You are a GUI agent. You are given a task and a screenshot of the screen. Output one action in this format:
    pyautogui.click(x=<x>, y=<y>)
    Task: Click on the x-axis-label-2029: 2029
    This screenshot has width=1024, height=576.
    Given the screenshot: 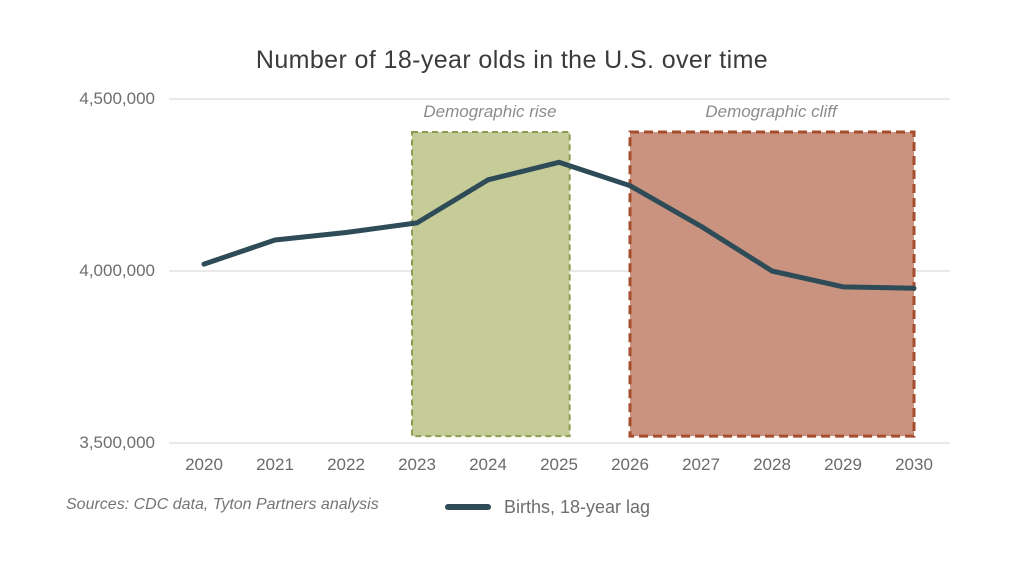 What is the action you would take?
    pyautogui.click(x=843, y=464)
    